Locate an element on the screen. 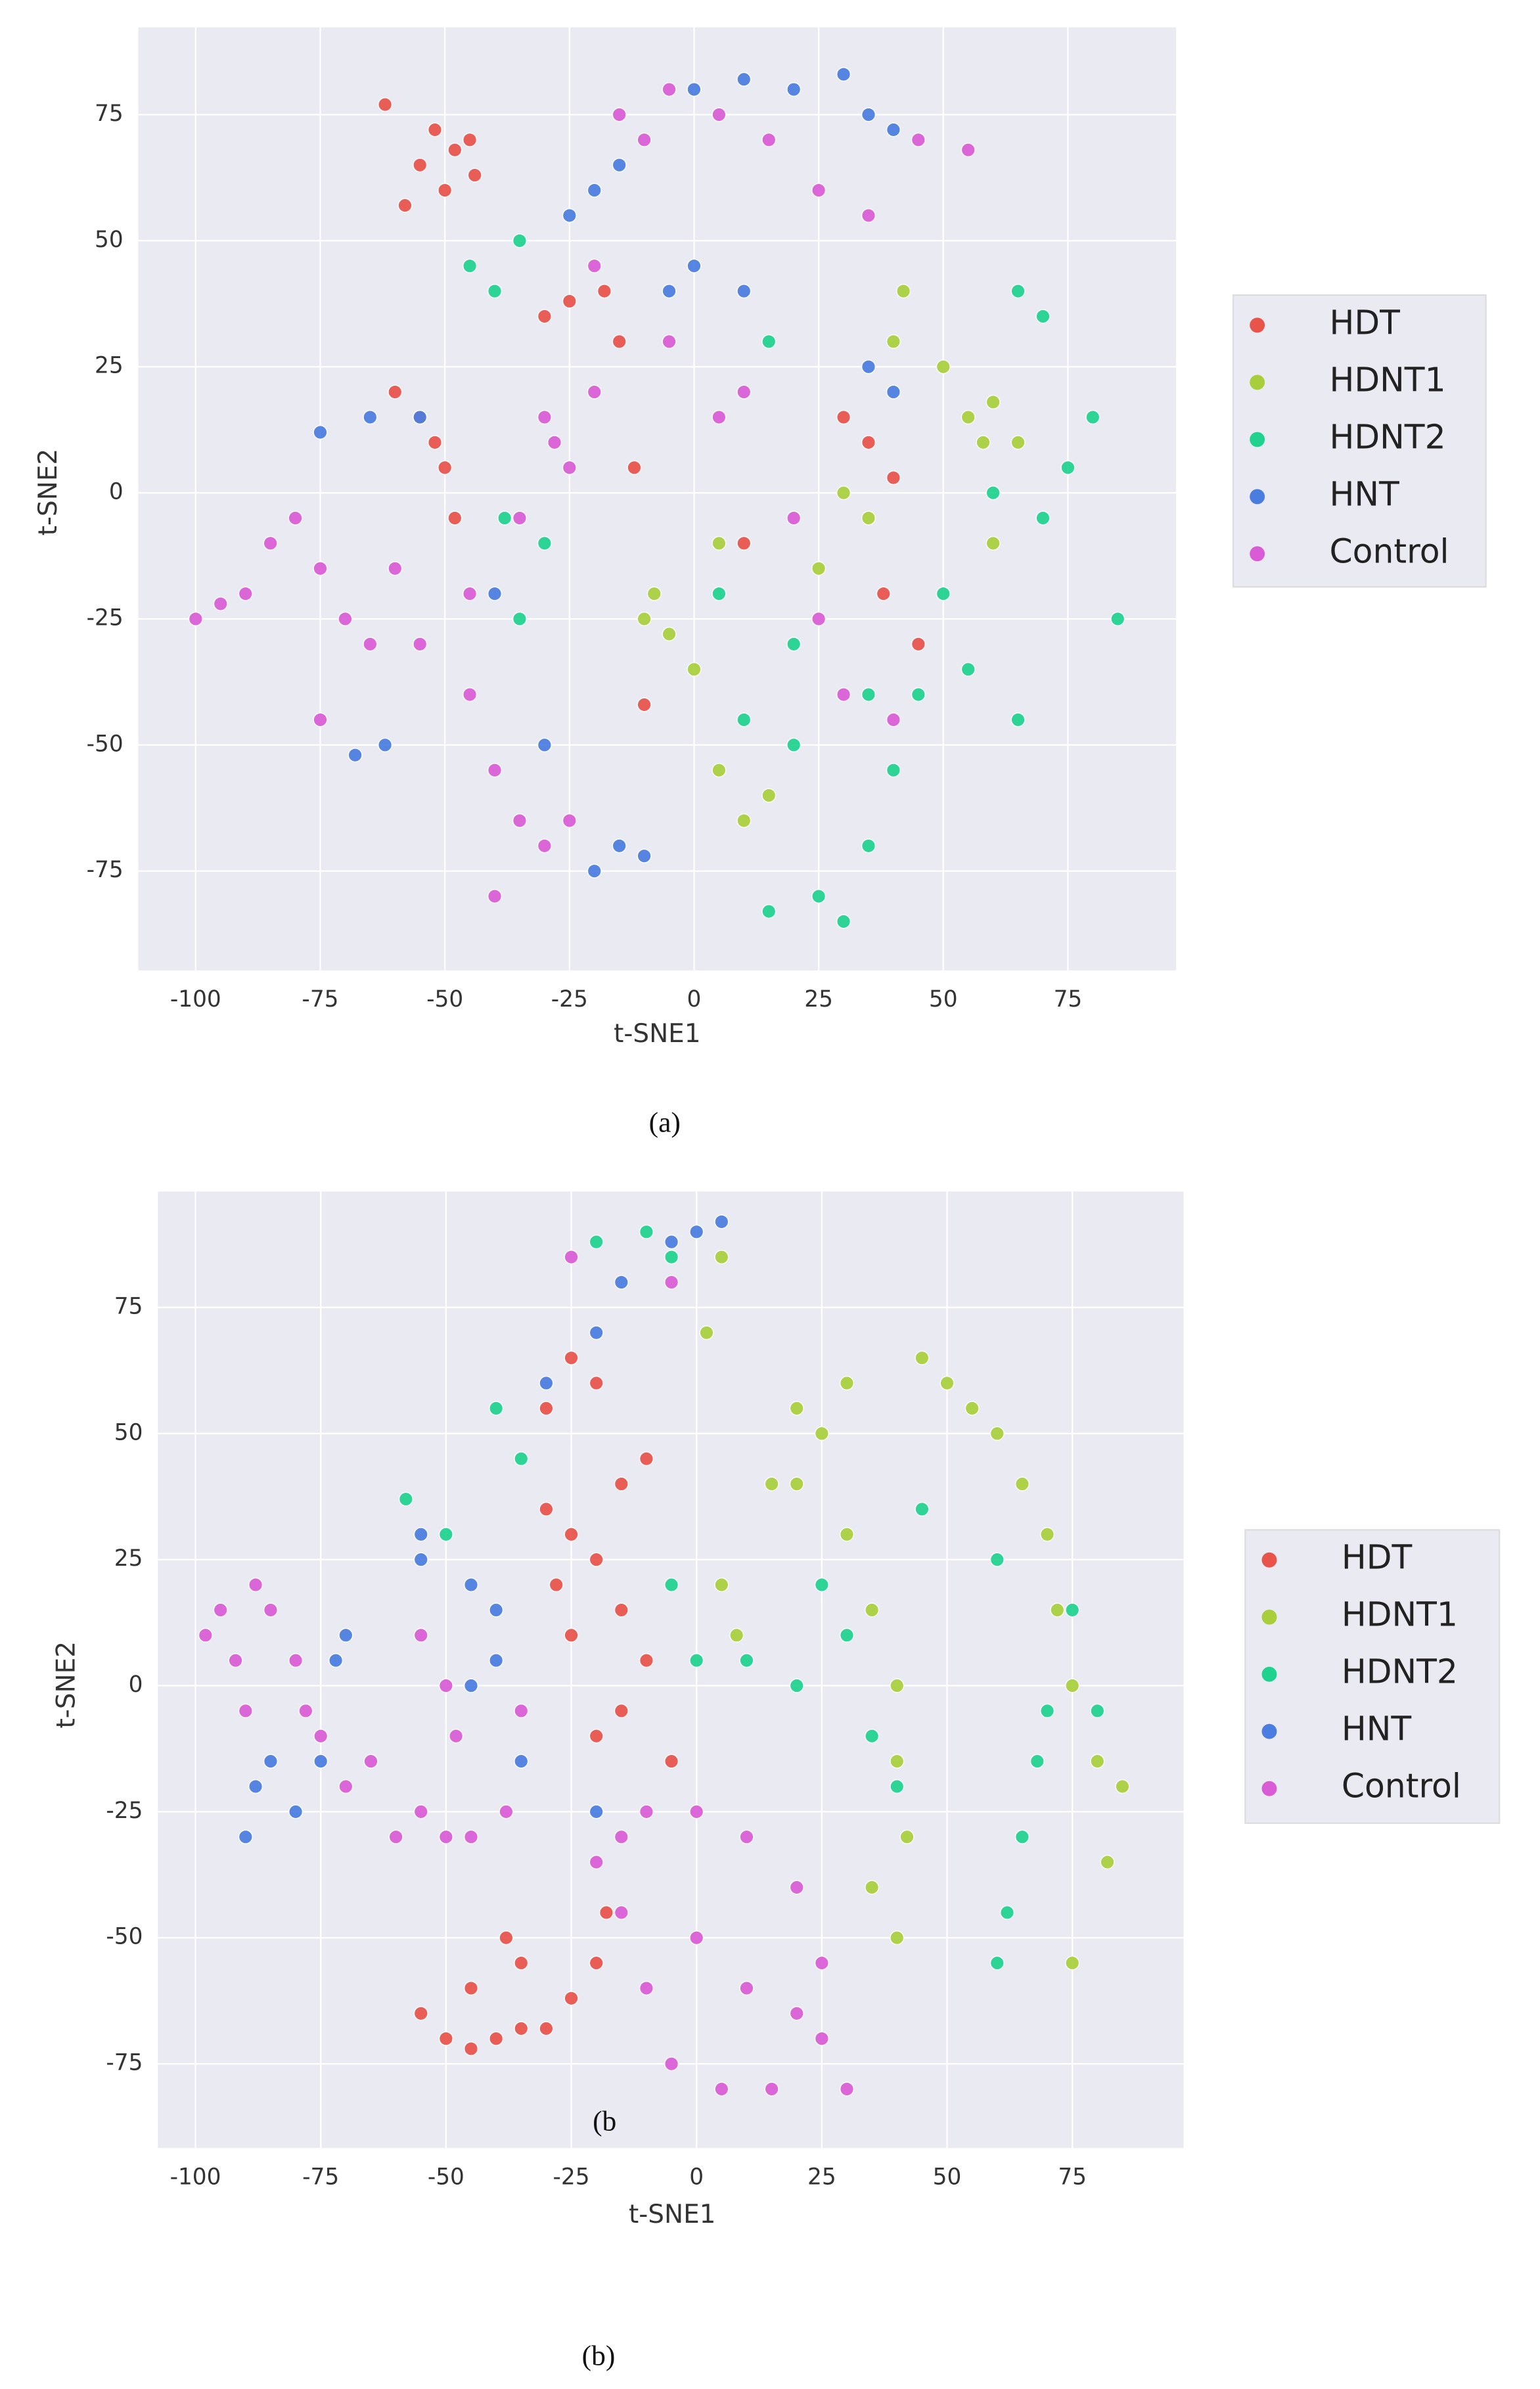  y-tick-label: -50 is located at coordinates (125, 1937).